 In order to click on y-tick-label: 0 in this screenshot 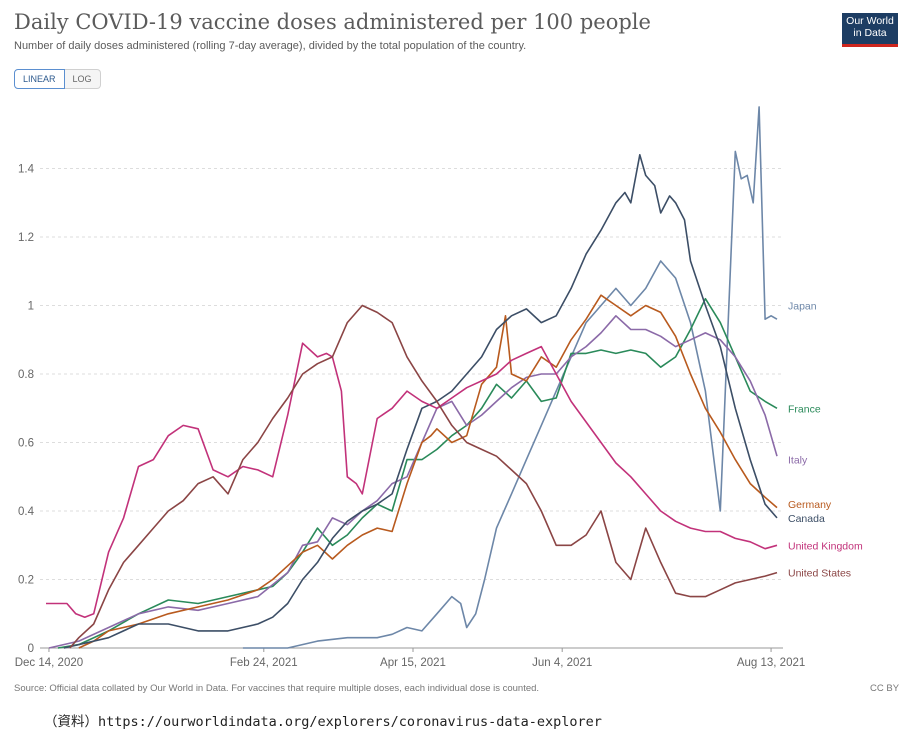, I will do `click(31, 649)`.